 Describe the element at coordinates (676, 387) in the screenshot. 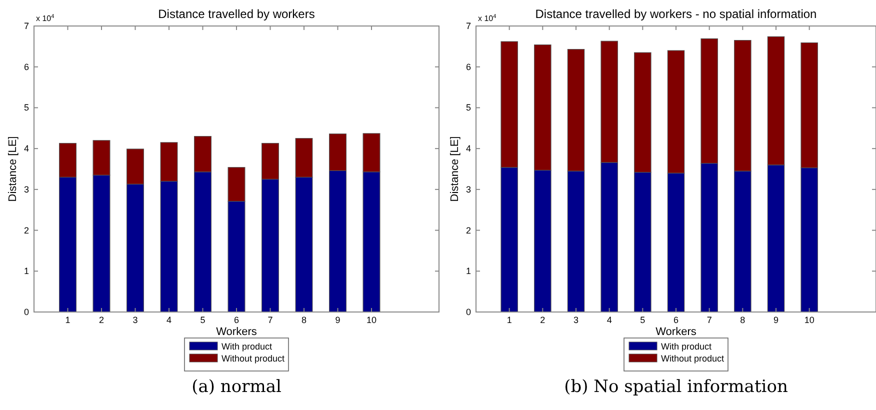

I see `text: (b) No spatial information` at that location.